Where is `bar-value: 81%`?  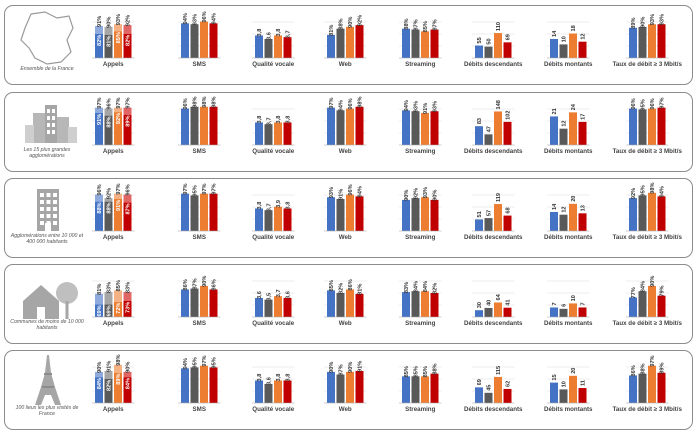
bar-value: 81% is located at coordinates (361, 289).